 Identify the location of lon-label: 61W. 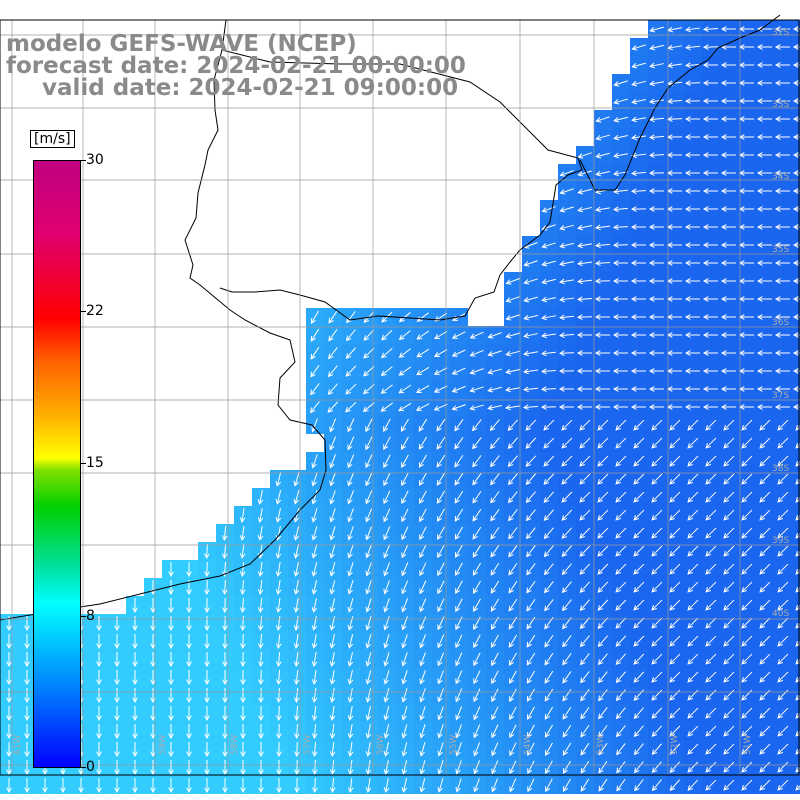
(18, 745).